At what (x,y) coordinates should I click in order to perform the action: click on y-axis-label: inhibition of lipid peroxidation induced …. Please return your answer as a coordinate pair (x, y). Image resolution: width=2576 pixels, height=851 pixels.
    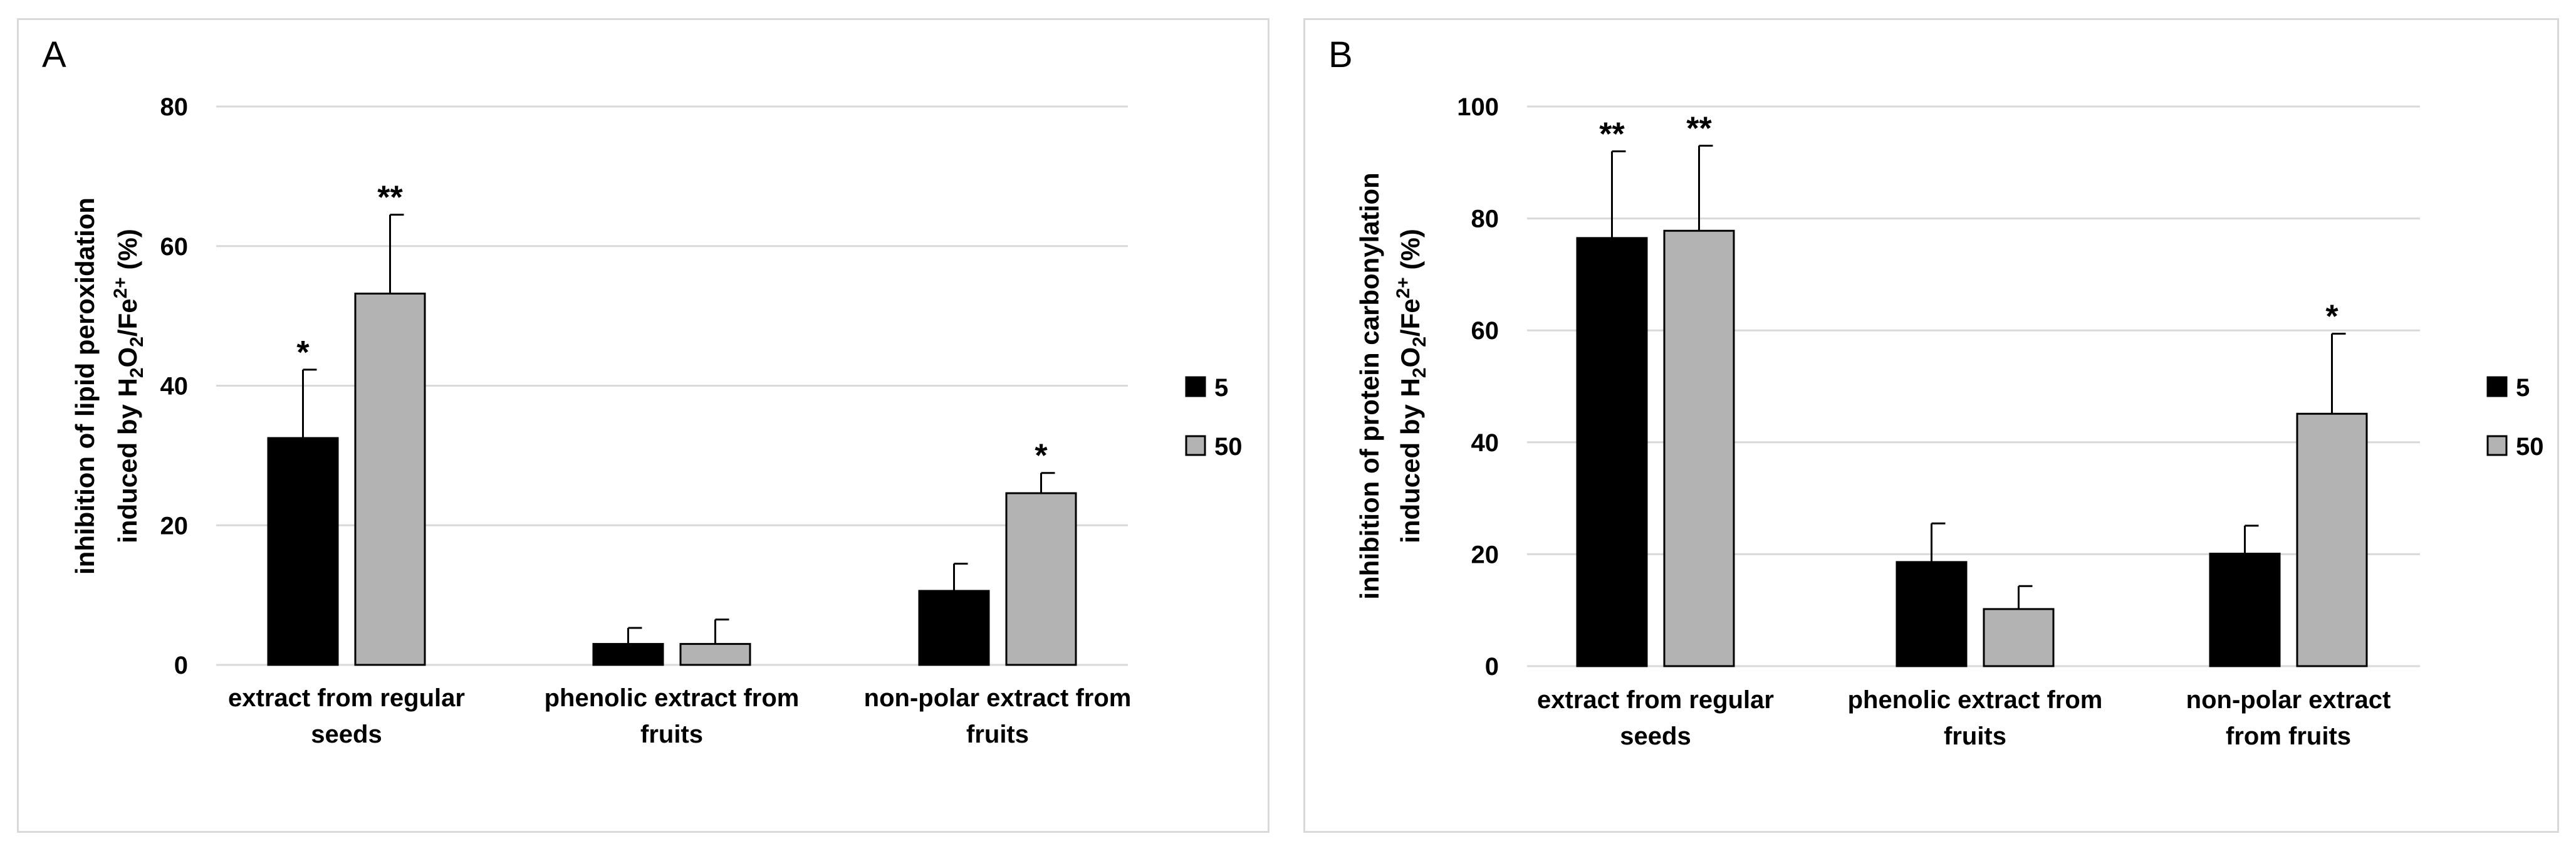
    Looking at the image, I should click on (109, 386).